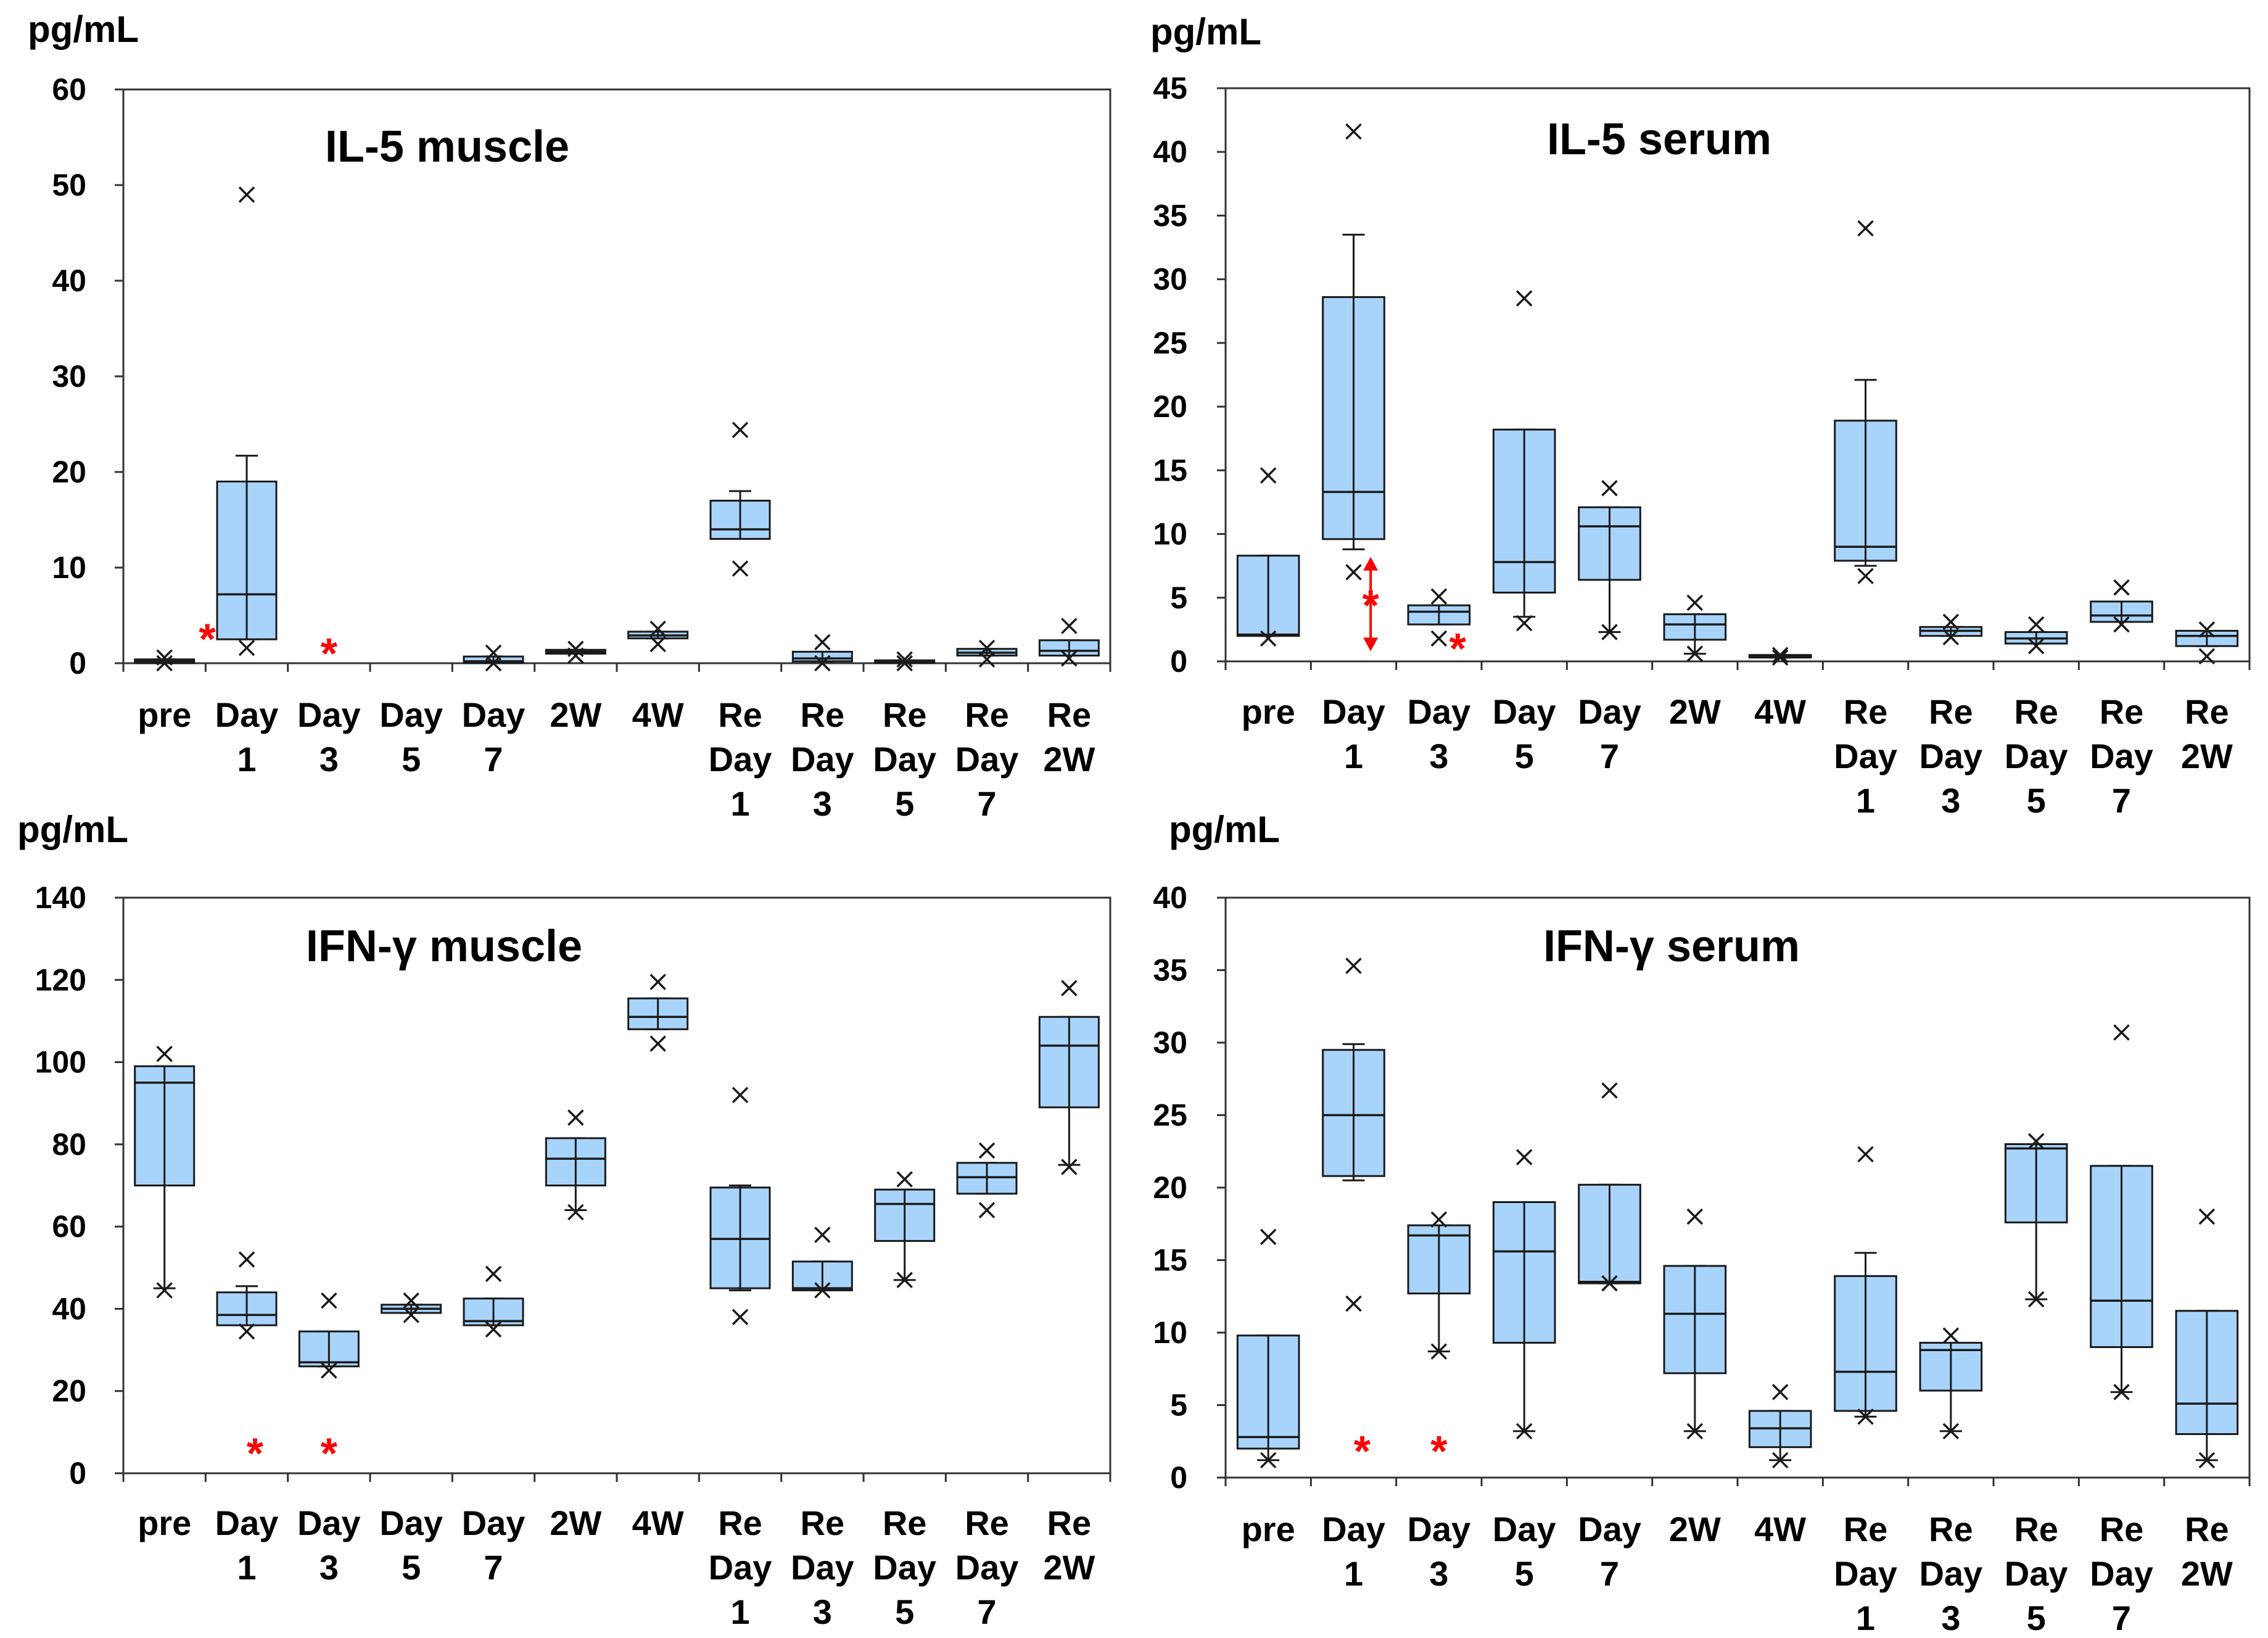 The height and width of the screenshot is (1638, 2268). Describe the element at coordinates (69, 185) in the screenshot. I see `y-tick-label: 50` at that location.